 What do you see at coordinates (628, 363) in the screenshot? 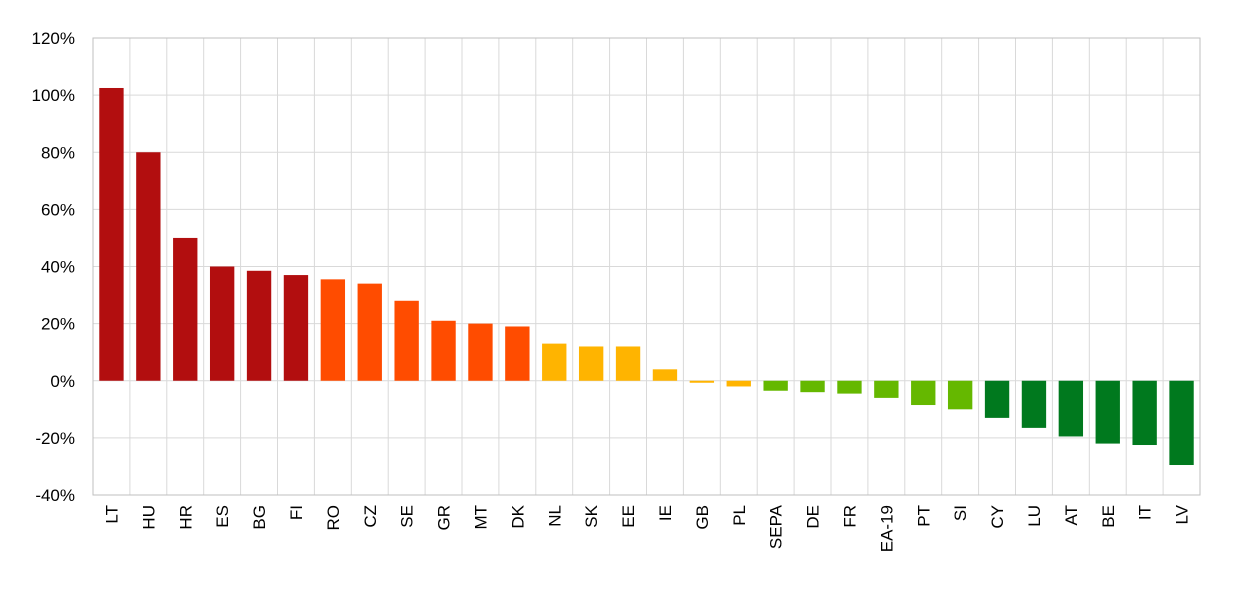
I see `bar-ee` at bounding box center [628, 363].